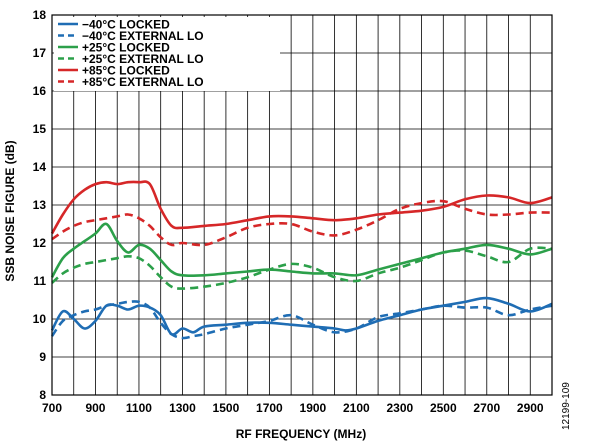  I want to click on x-tick-label: 1300, so click(182, 408).